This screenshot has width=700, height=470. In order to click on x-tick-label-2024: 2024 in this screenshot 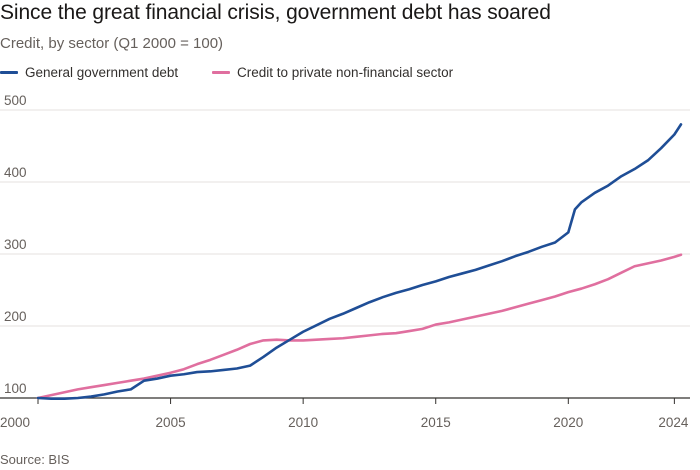, I will do `click(673, 422)`.